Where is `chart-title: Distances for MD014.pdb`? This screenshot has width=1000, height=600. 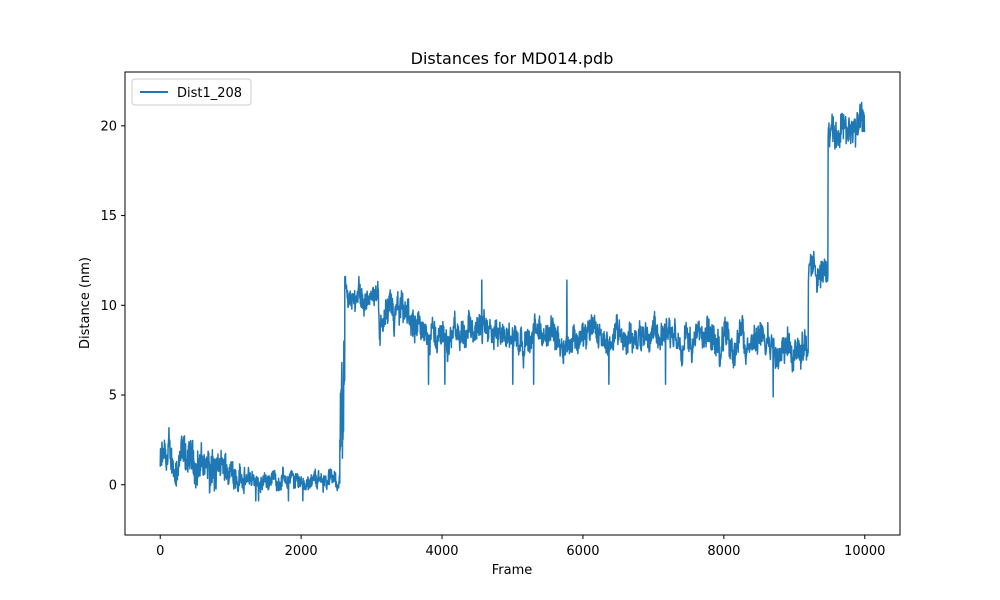 chart-title: Distances for MD014.pdb is located at coordinates (512, 58).